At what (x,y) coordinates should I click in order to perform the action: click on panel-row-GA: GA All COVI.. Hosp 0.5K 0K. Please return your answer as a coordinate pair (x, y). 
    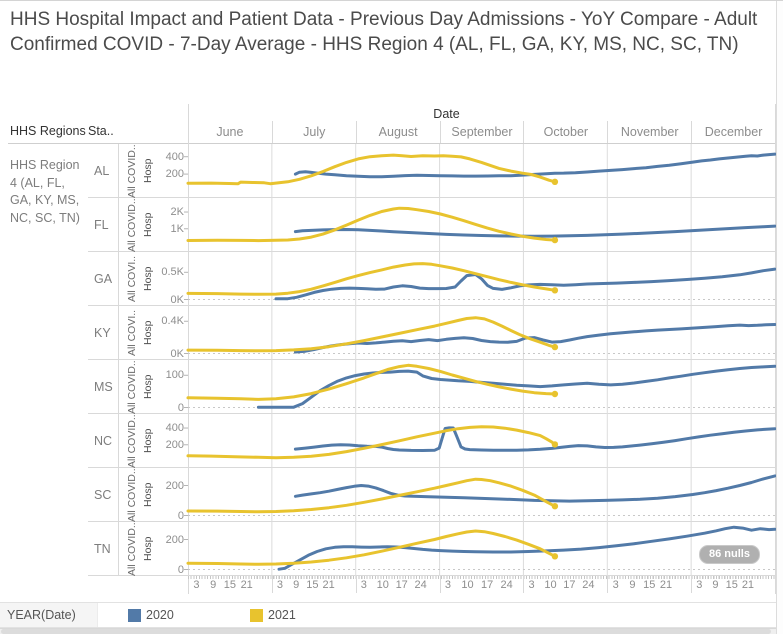
    Looking at the image, I should click on (432, 279).